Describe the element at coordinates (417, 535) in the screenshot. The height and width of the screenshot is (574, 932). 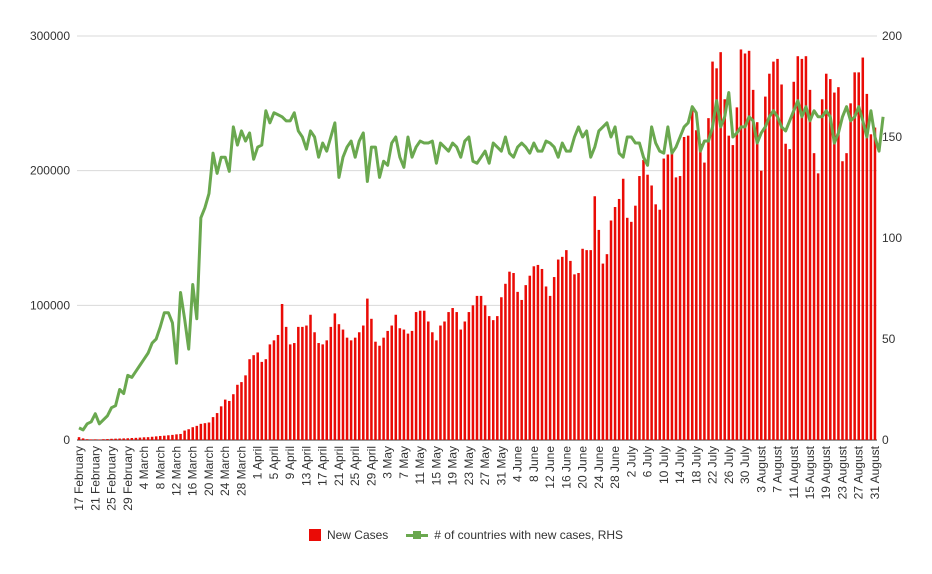
I see `legend-swatch-countries` at that location.